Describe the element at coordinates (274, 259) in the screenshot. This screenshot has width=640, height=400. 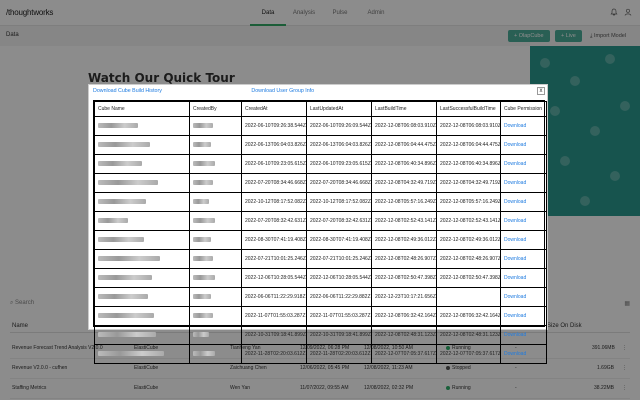
I see `created-at-cell: 2022-07-21T10:01:25.246Z` at that location.